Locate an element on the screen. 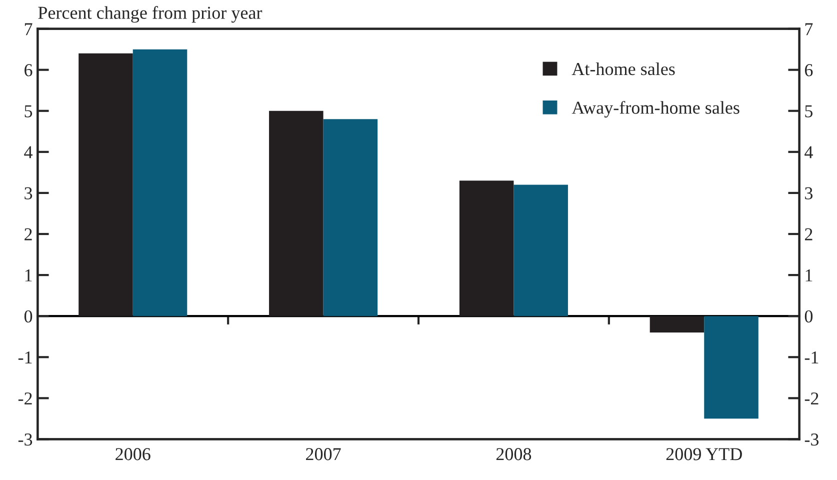  y2-tick-label: 3 is located at coordinates (809, 193).